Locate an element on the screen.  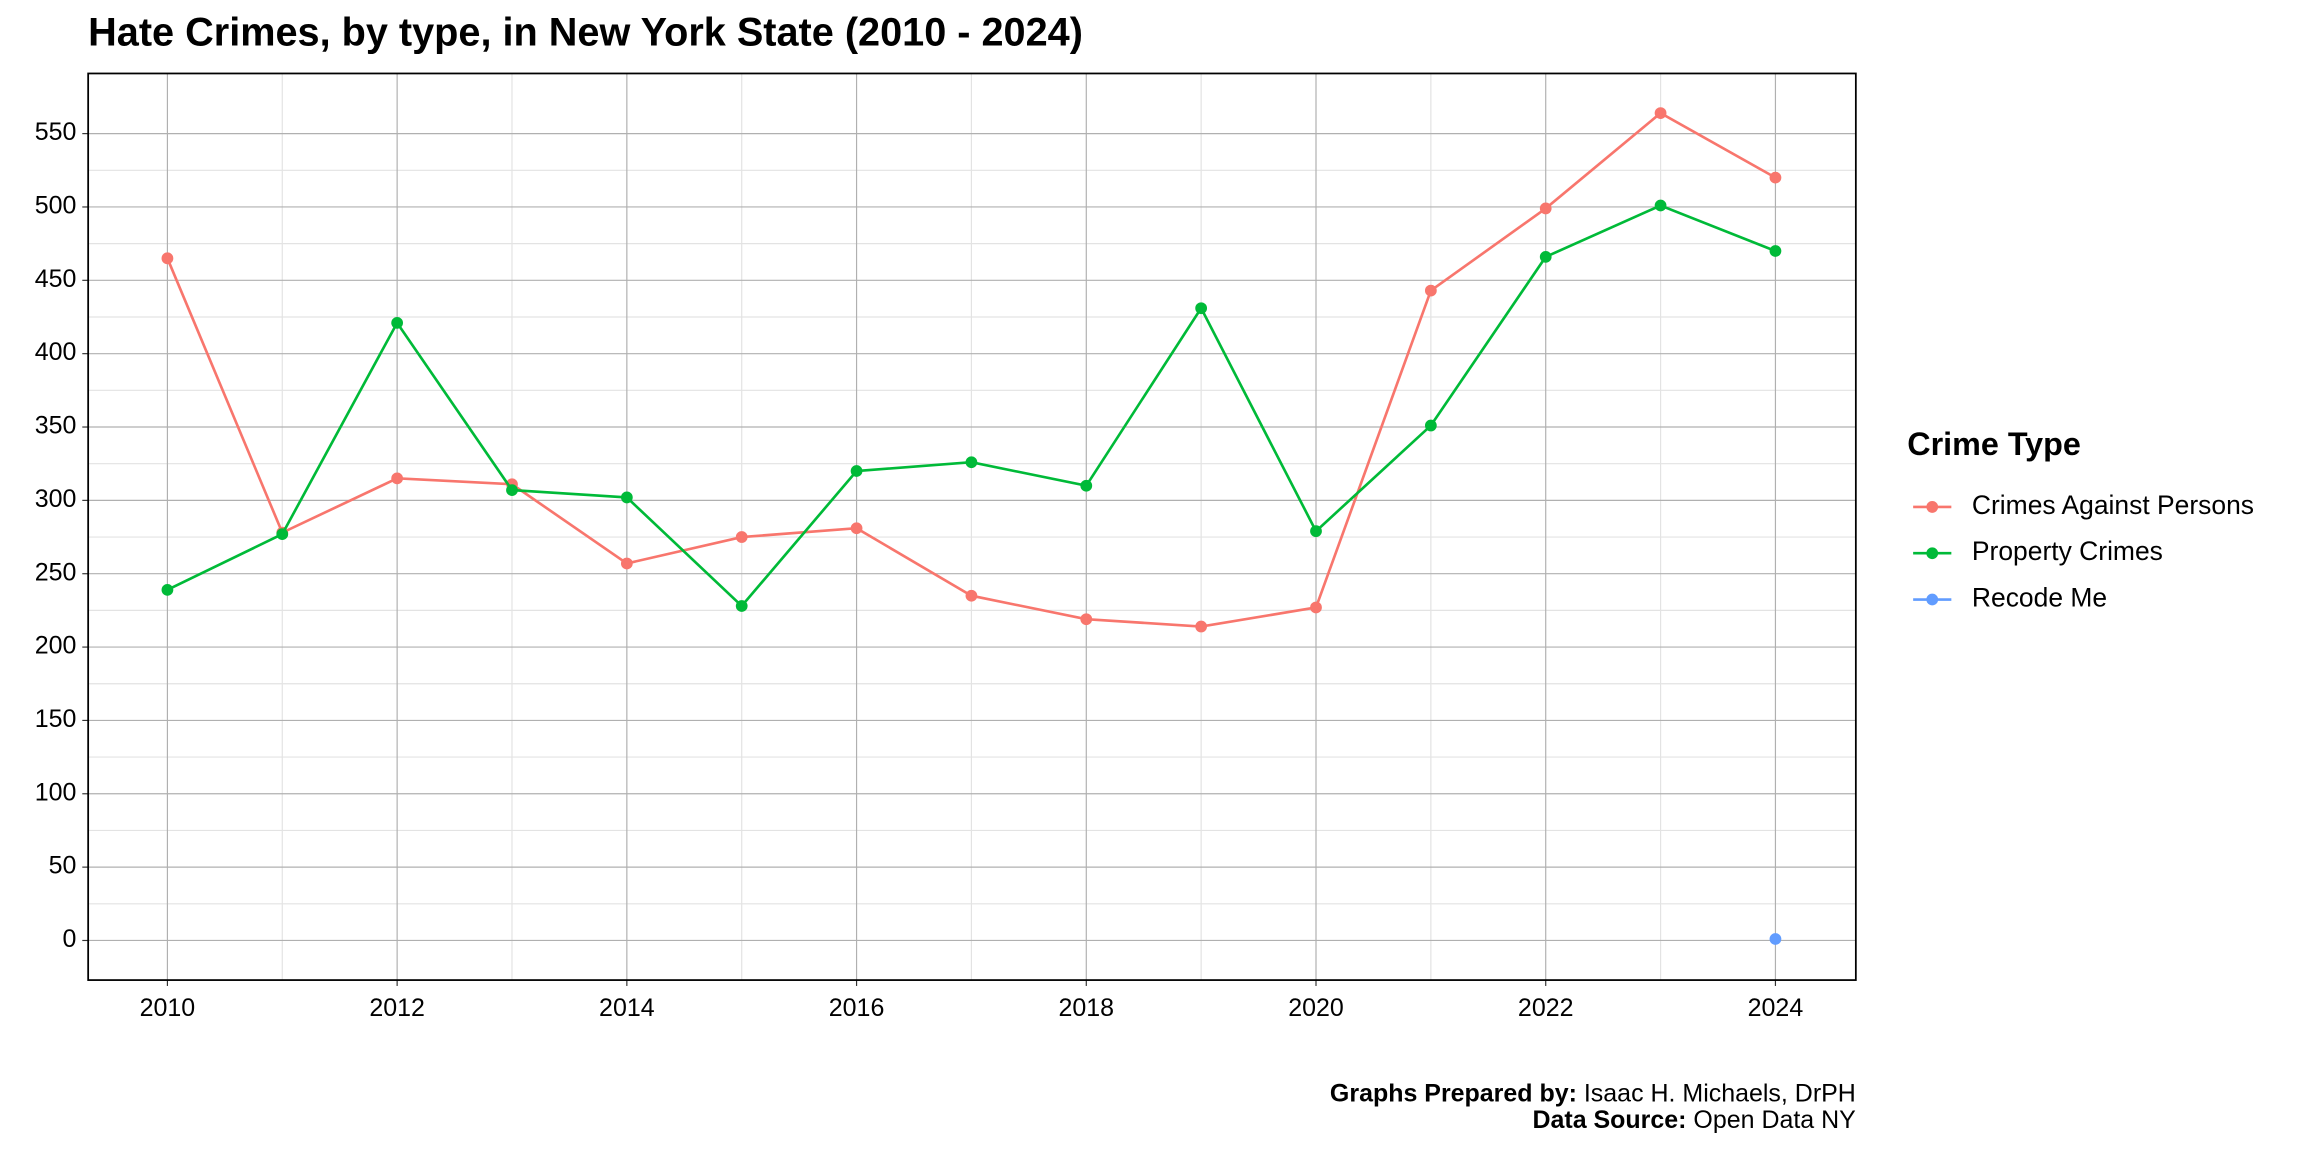
legend-label: Recode Me is located at coordinates (2039, 597).